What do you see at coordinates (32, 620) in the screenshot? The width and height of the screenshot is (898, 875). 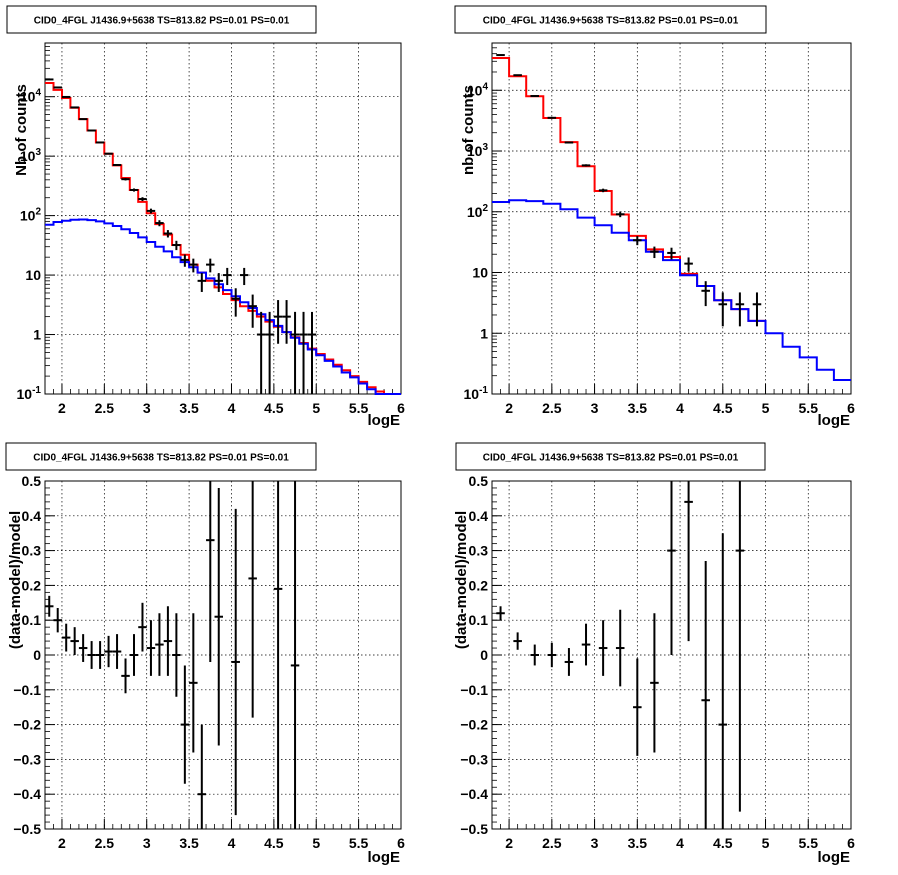 I see `y-tick-label: 0.1` at bounding box center [32, 620].